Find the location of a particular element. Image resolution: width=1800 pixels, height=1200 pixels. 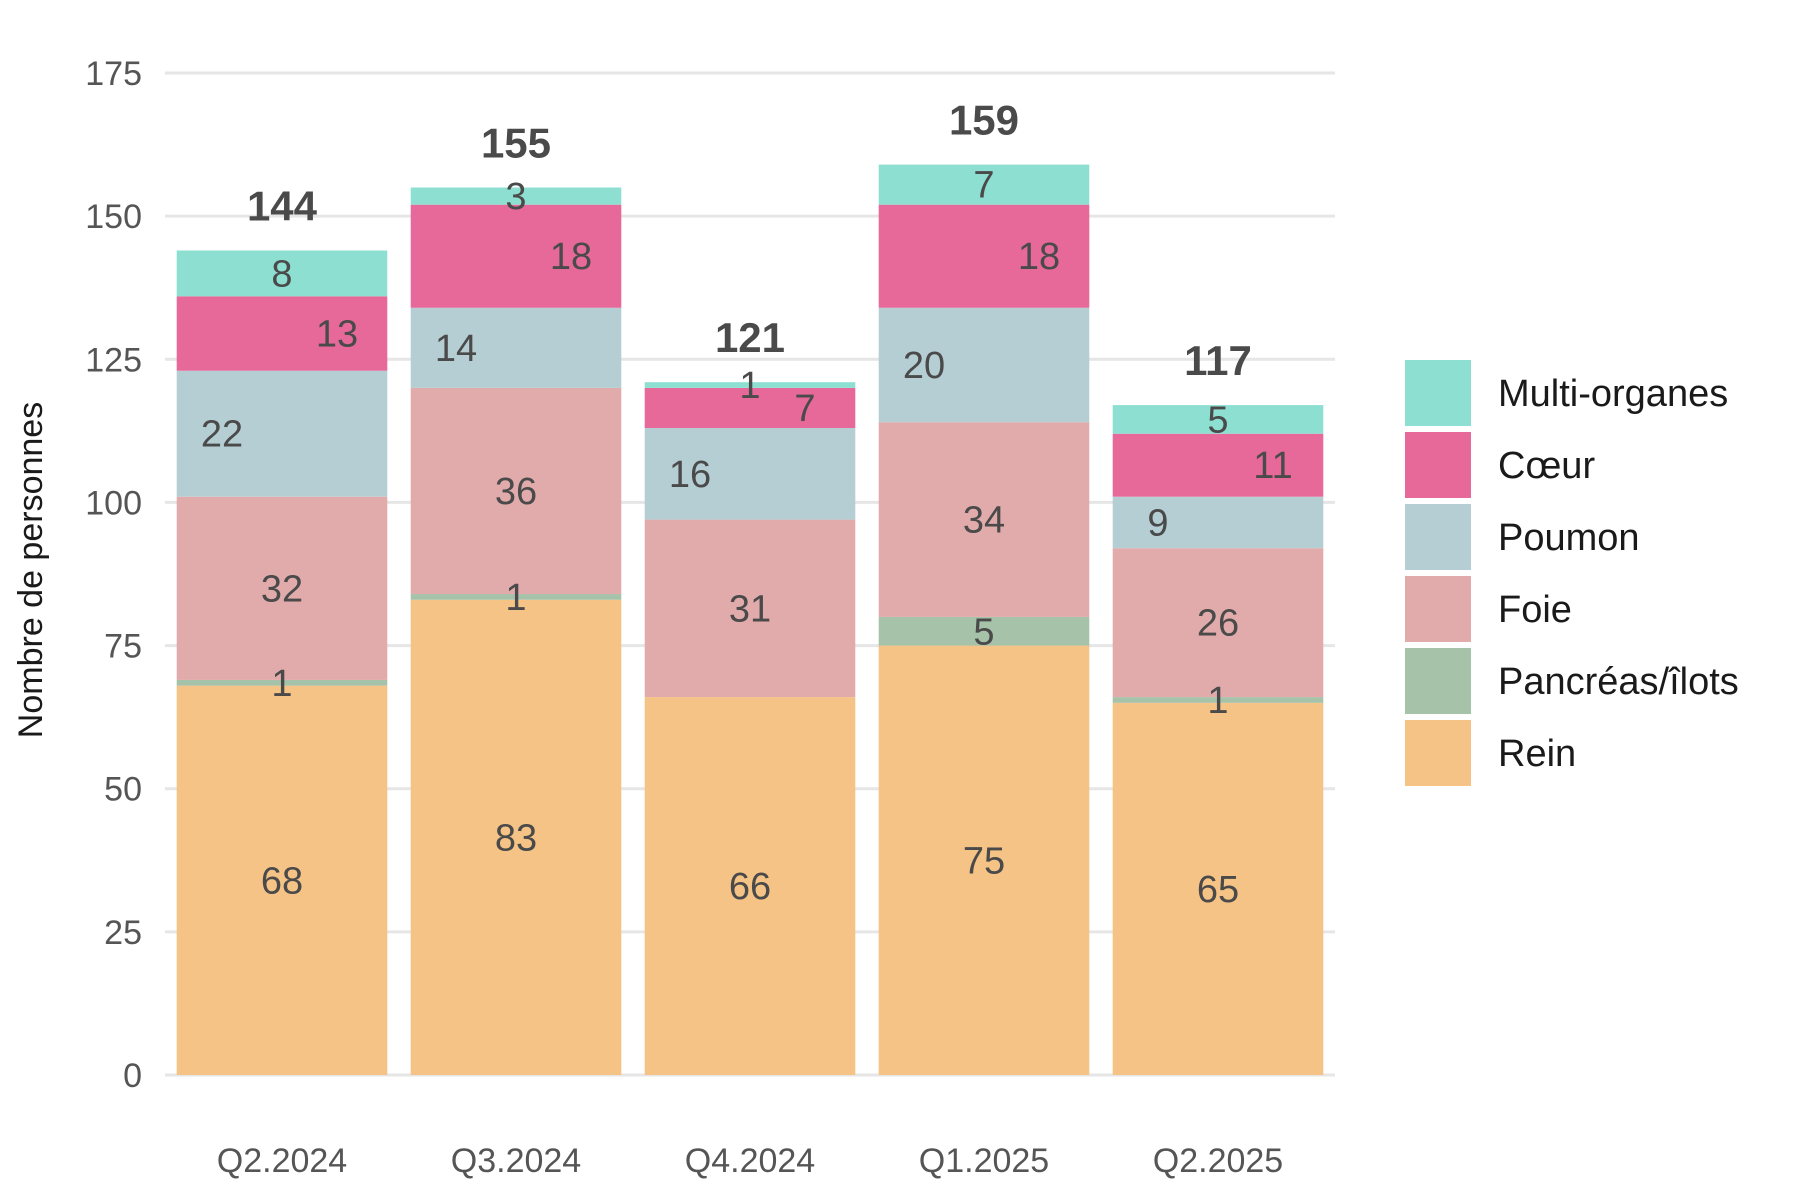

bar-rein-q3-2024 is located at coordinates (516, 837).